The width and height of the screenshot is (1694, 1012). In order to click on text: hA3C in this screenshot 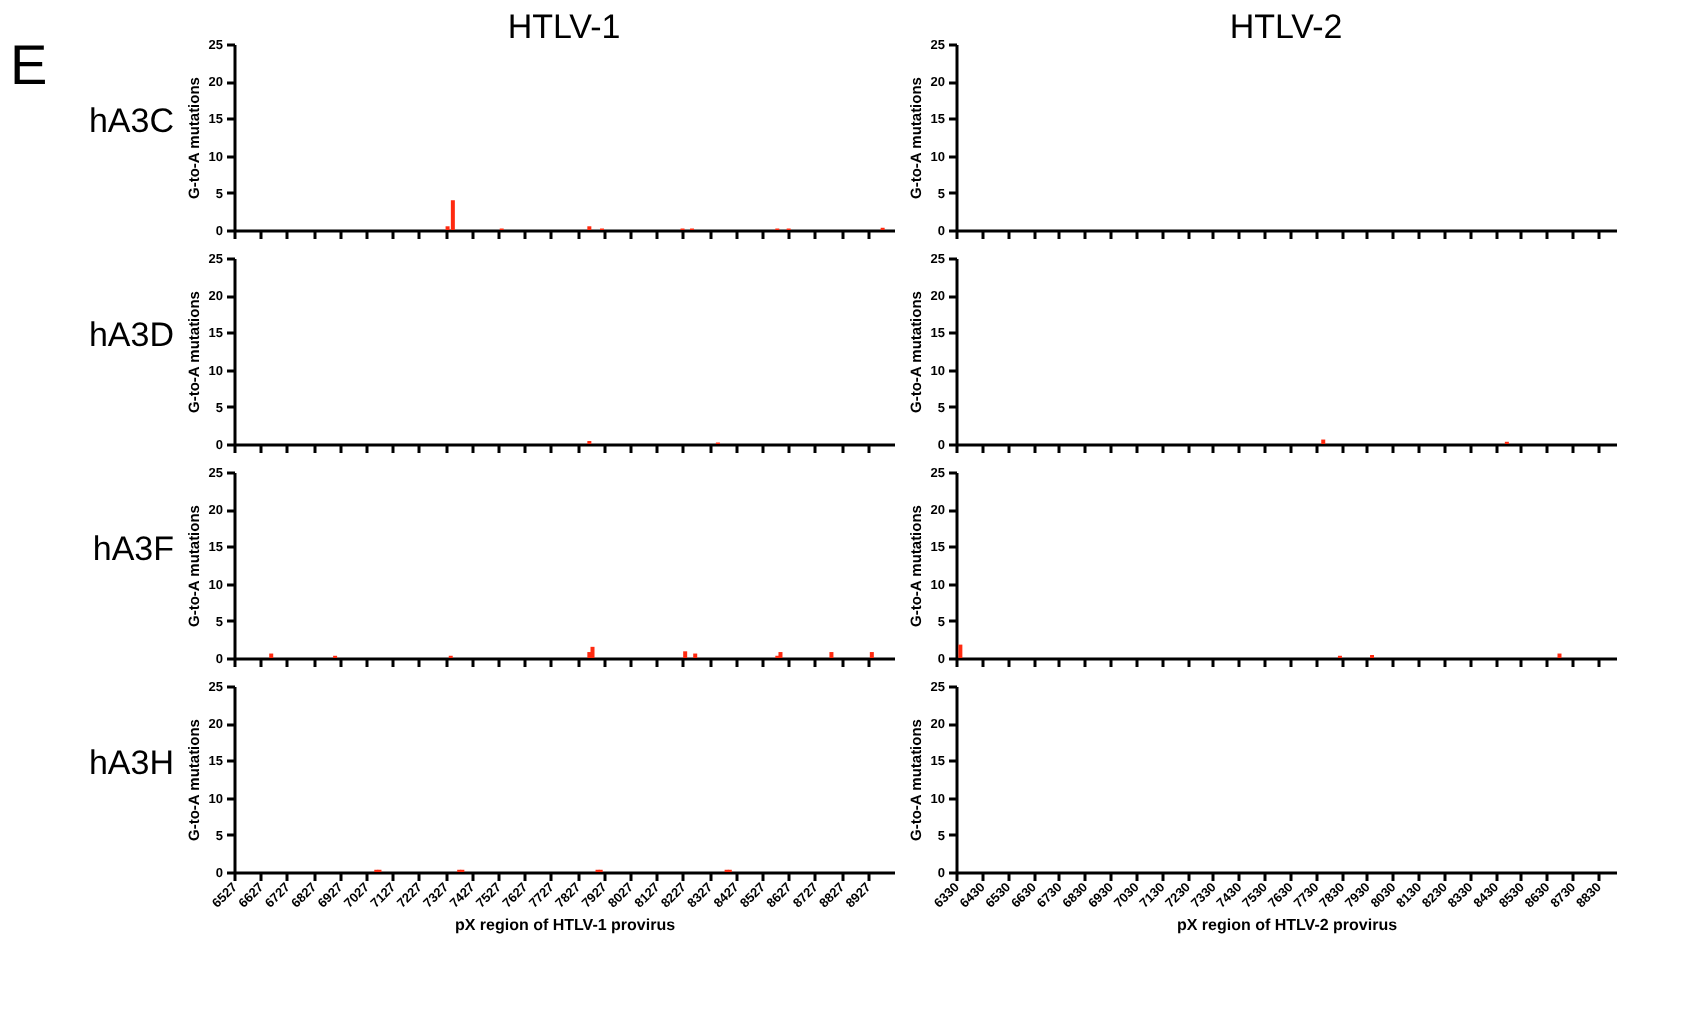, I will do `click(131, 121)`.